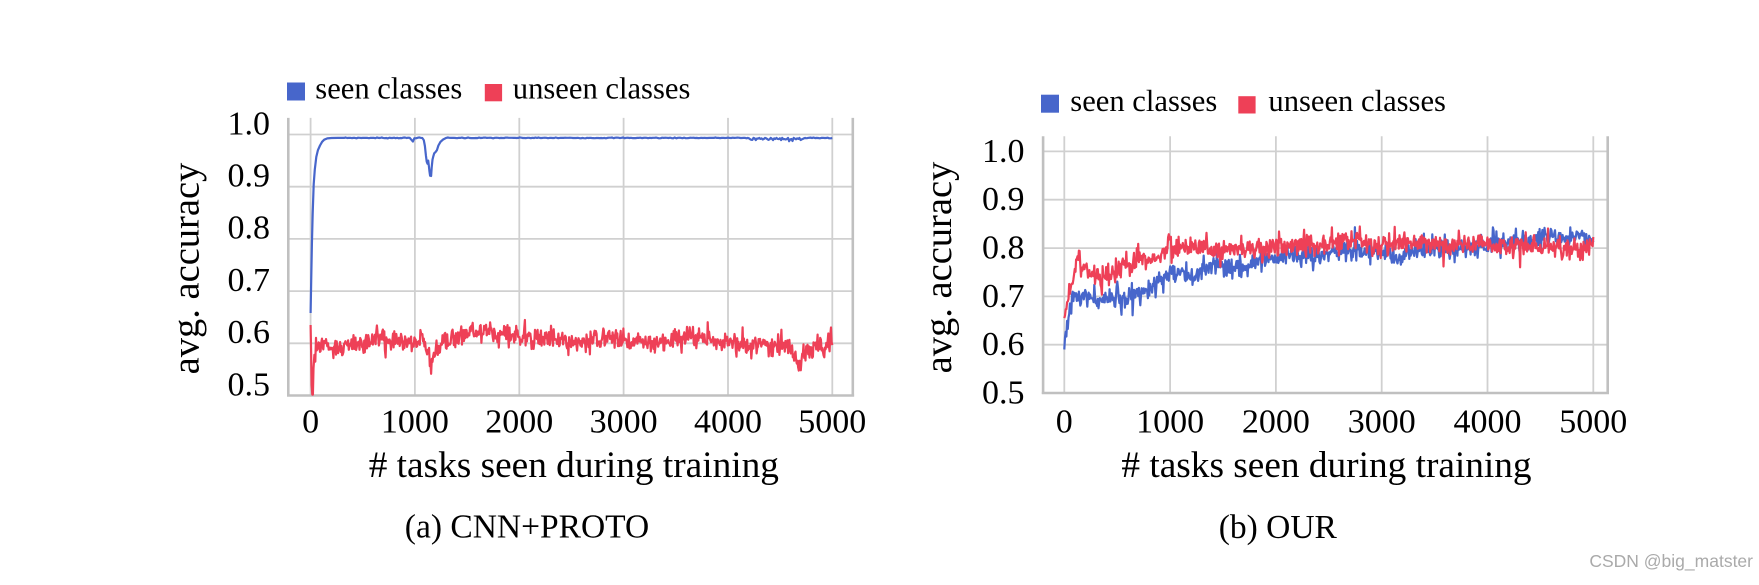 This screenshot has width=1759, height=585. What do you see at coordinates (527, 526) in the screenshot?
I see `svg-text: (a) CNN+PROTO` at bounding box center [527, 526].